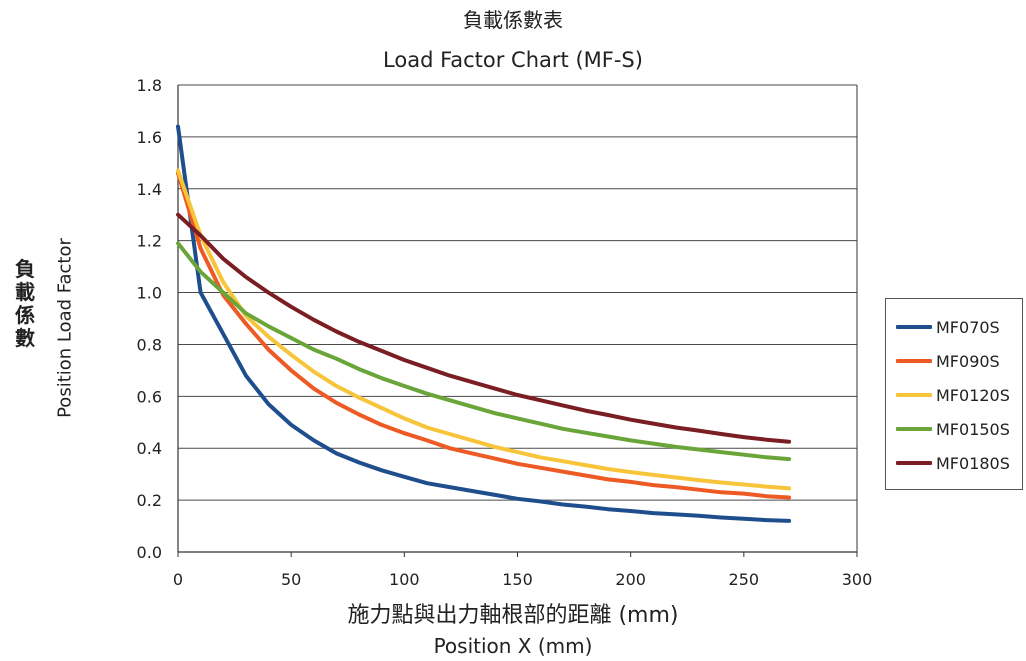 The image size is (1026, 661). I want to click on chart-title: 負載係數表, so click(513, 20).